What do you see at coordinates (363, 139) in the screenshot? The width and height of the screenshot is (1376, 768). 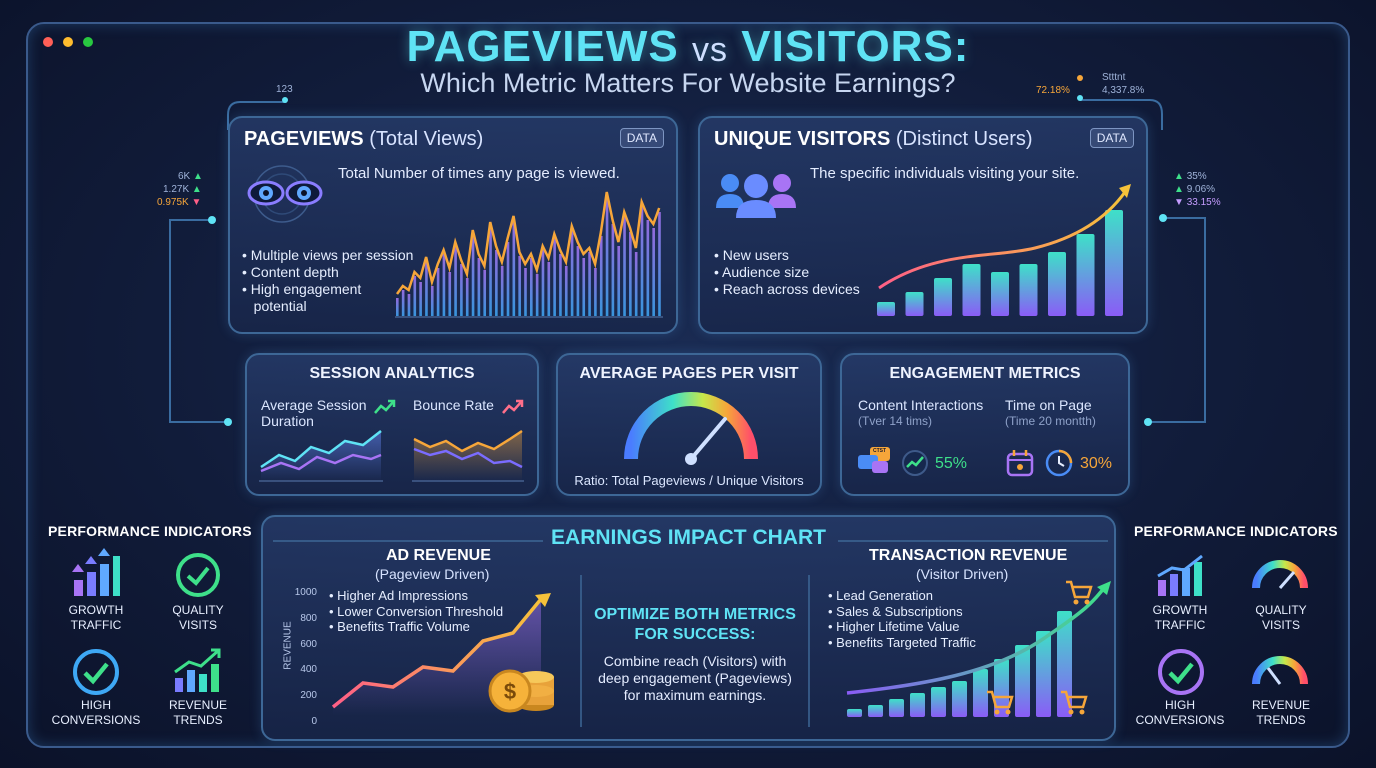 I see `pageviews-heading: PAGEVIEWS (Total Views)` at bounding box center [363, 139].